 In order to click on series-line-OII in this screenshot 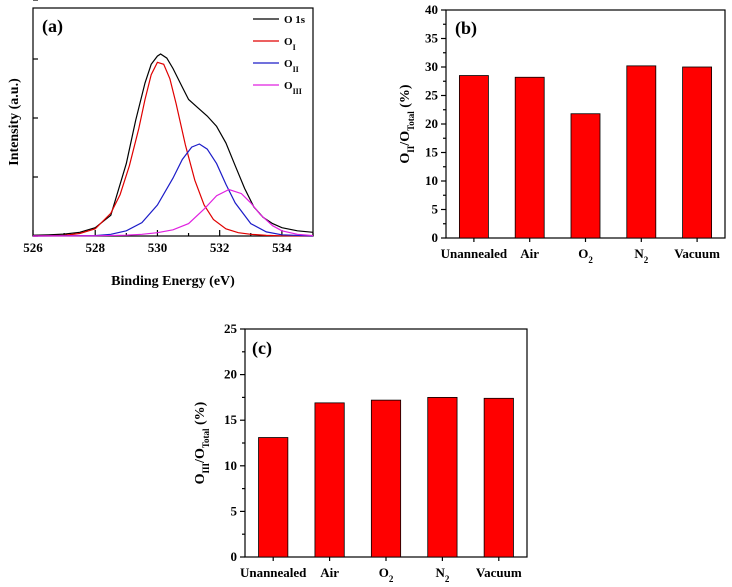, I will do `click(173, 190)`.